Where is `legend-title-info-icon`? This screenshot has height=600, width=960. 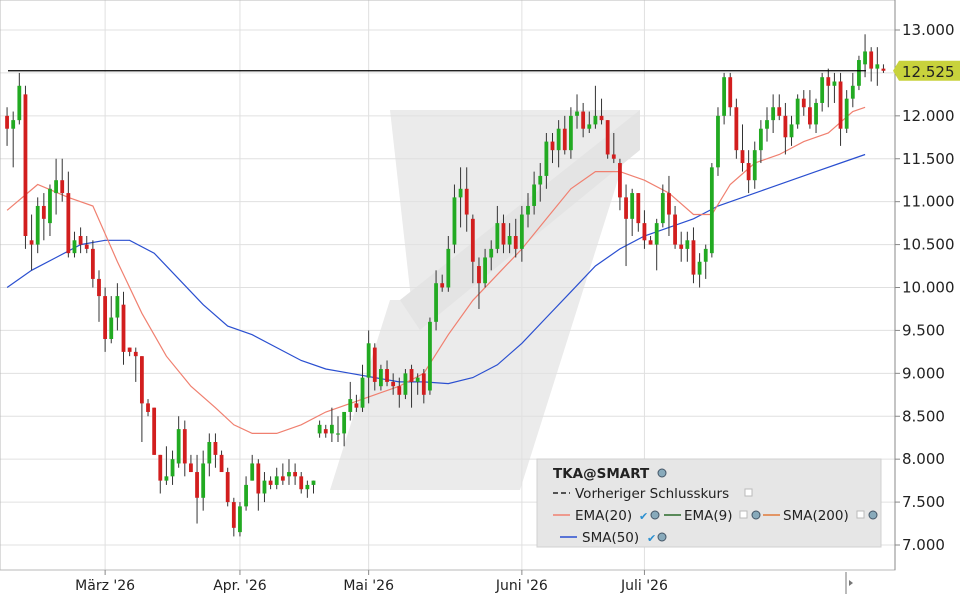
legend-title-info-icon is located at coordinates (662, 473).